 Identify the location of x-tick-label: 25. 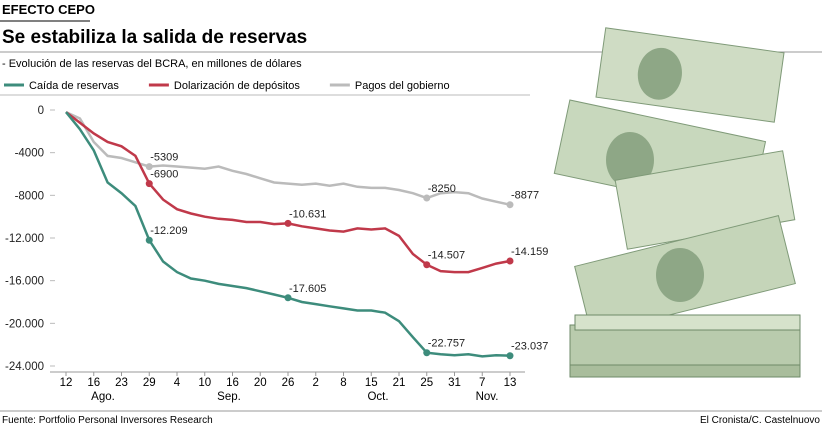
(426, 383).